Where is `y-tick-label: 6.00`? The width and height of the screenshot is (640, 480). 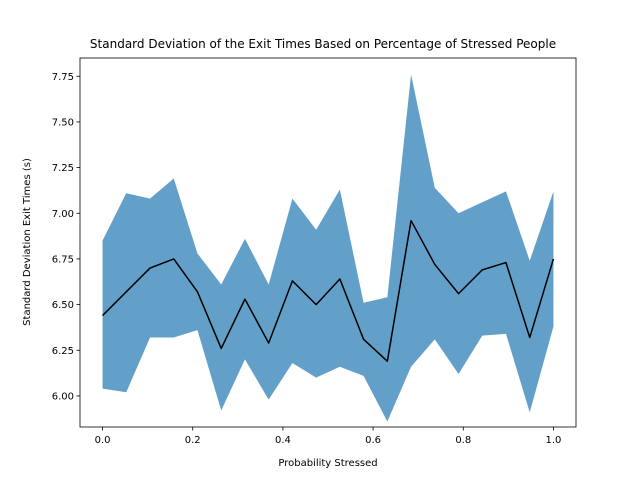
y-tick-label: 6.00 is located at coordinates (63, 396).